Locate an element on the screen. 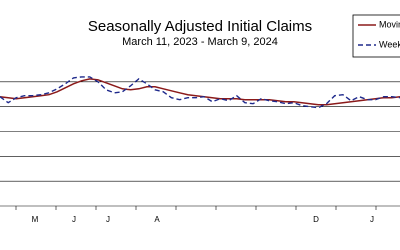  legend-label: Weekly Claims is located at coordinates (389, 44).